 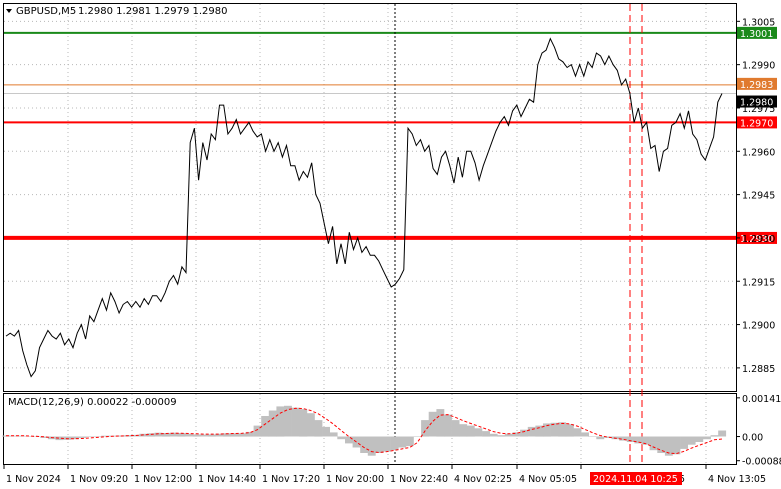 What do you see at coordinates (758, 326) in the screenshot?
I see `y-tick-label: 1.2900` at bounding box center [758, 326].